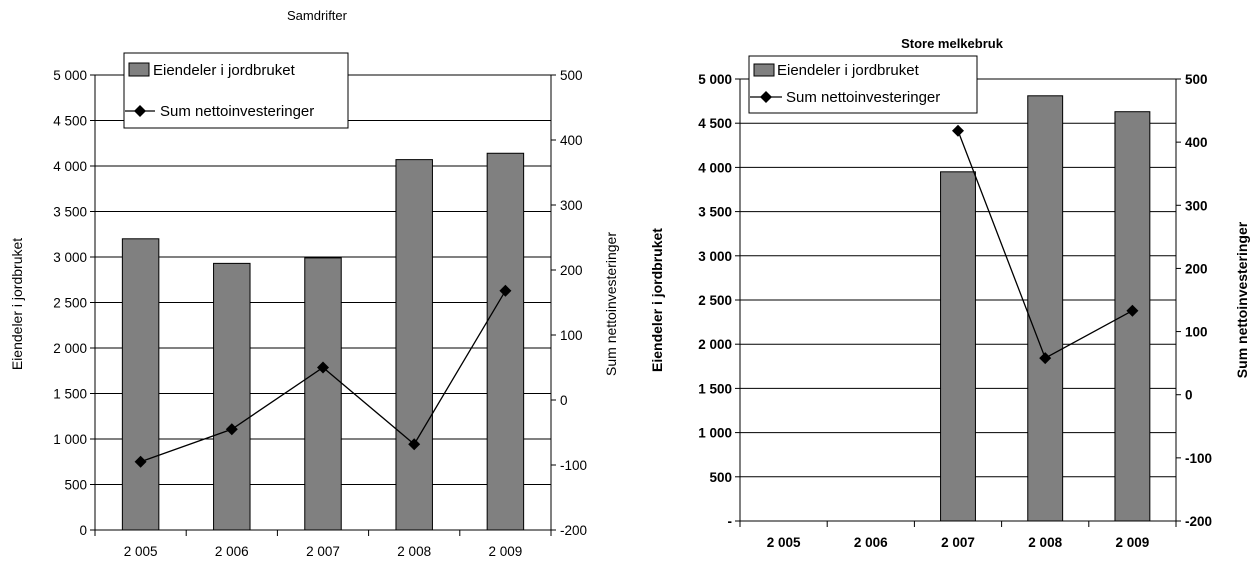 This screenshot has width=1255, height=563. Describe the element at coordinates (317, 15) in the screenshot. I see `chart-title: Samdrifter` at that location.